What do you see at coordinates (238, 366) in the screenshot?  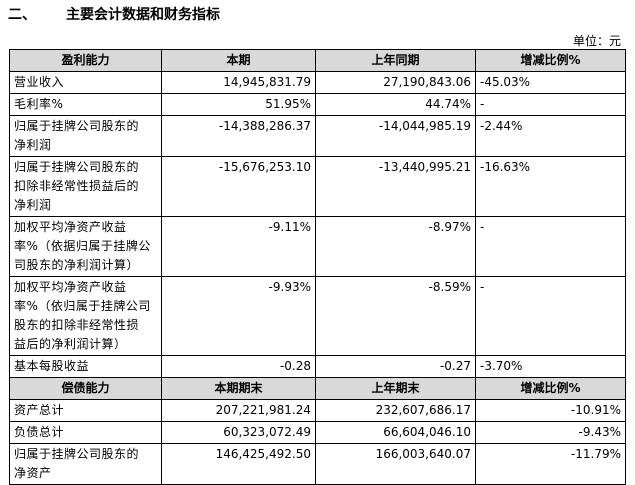 I see `row-current: -0.28` at bounding box center [238, 366].